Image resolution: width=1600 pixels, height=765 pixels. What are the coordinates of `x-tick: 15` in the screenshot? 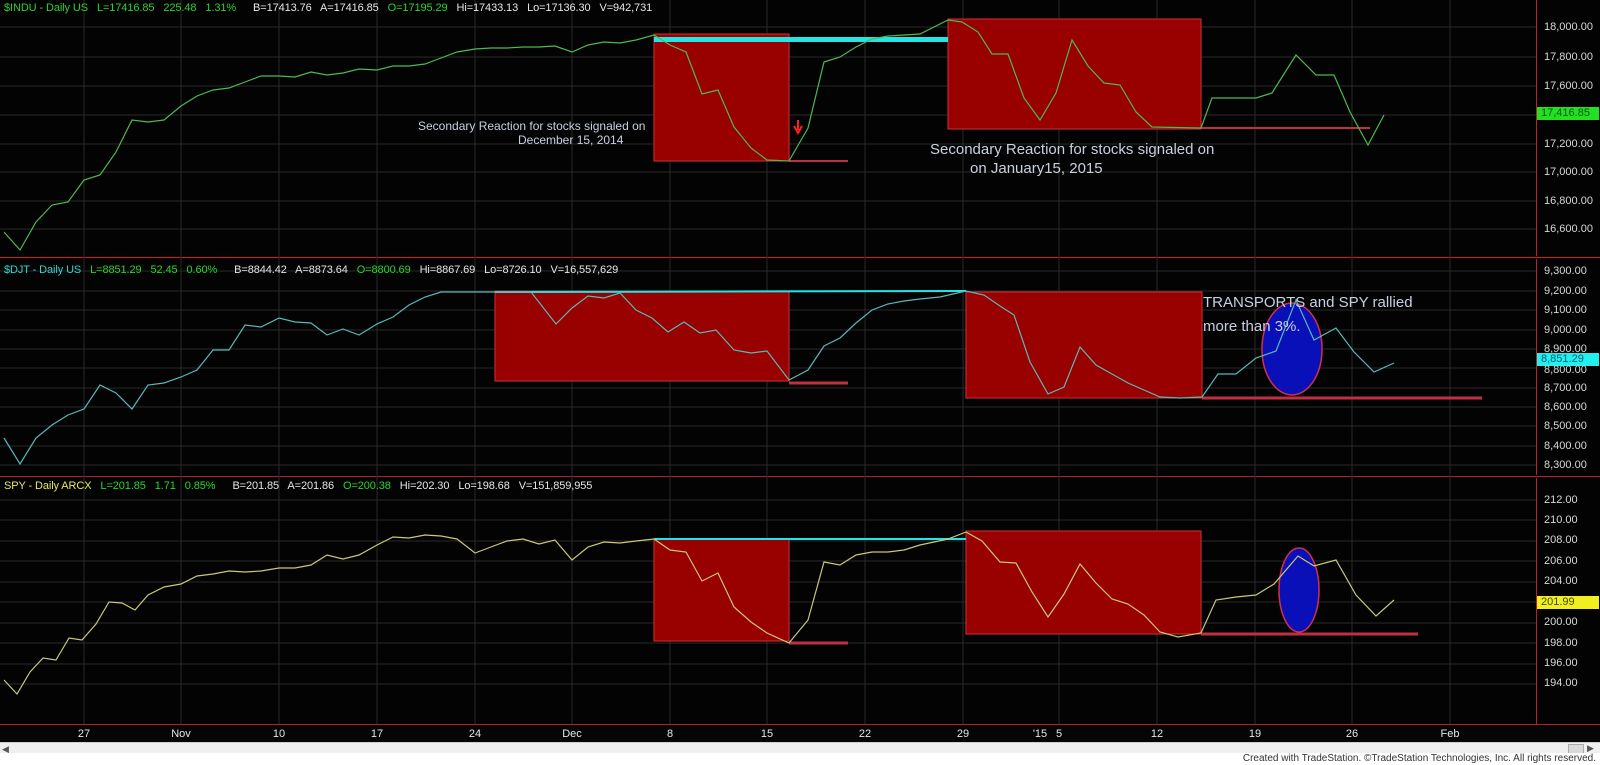 It's located at (767, 734).